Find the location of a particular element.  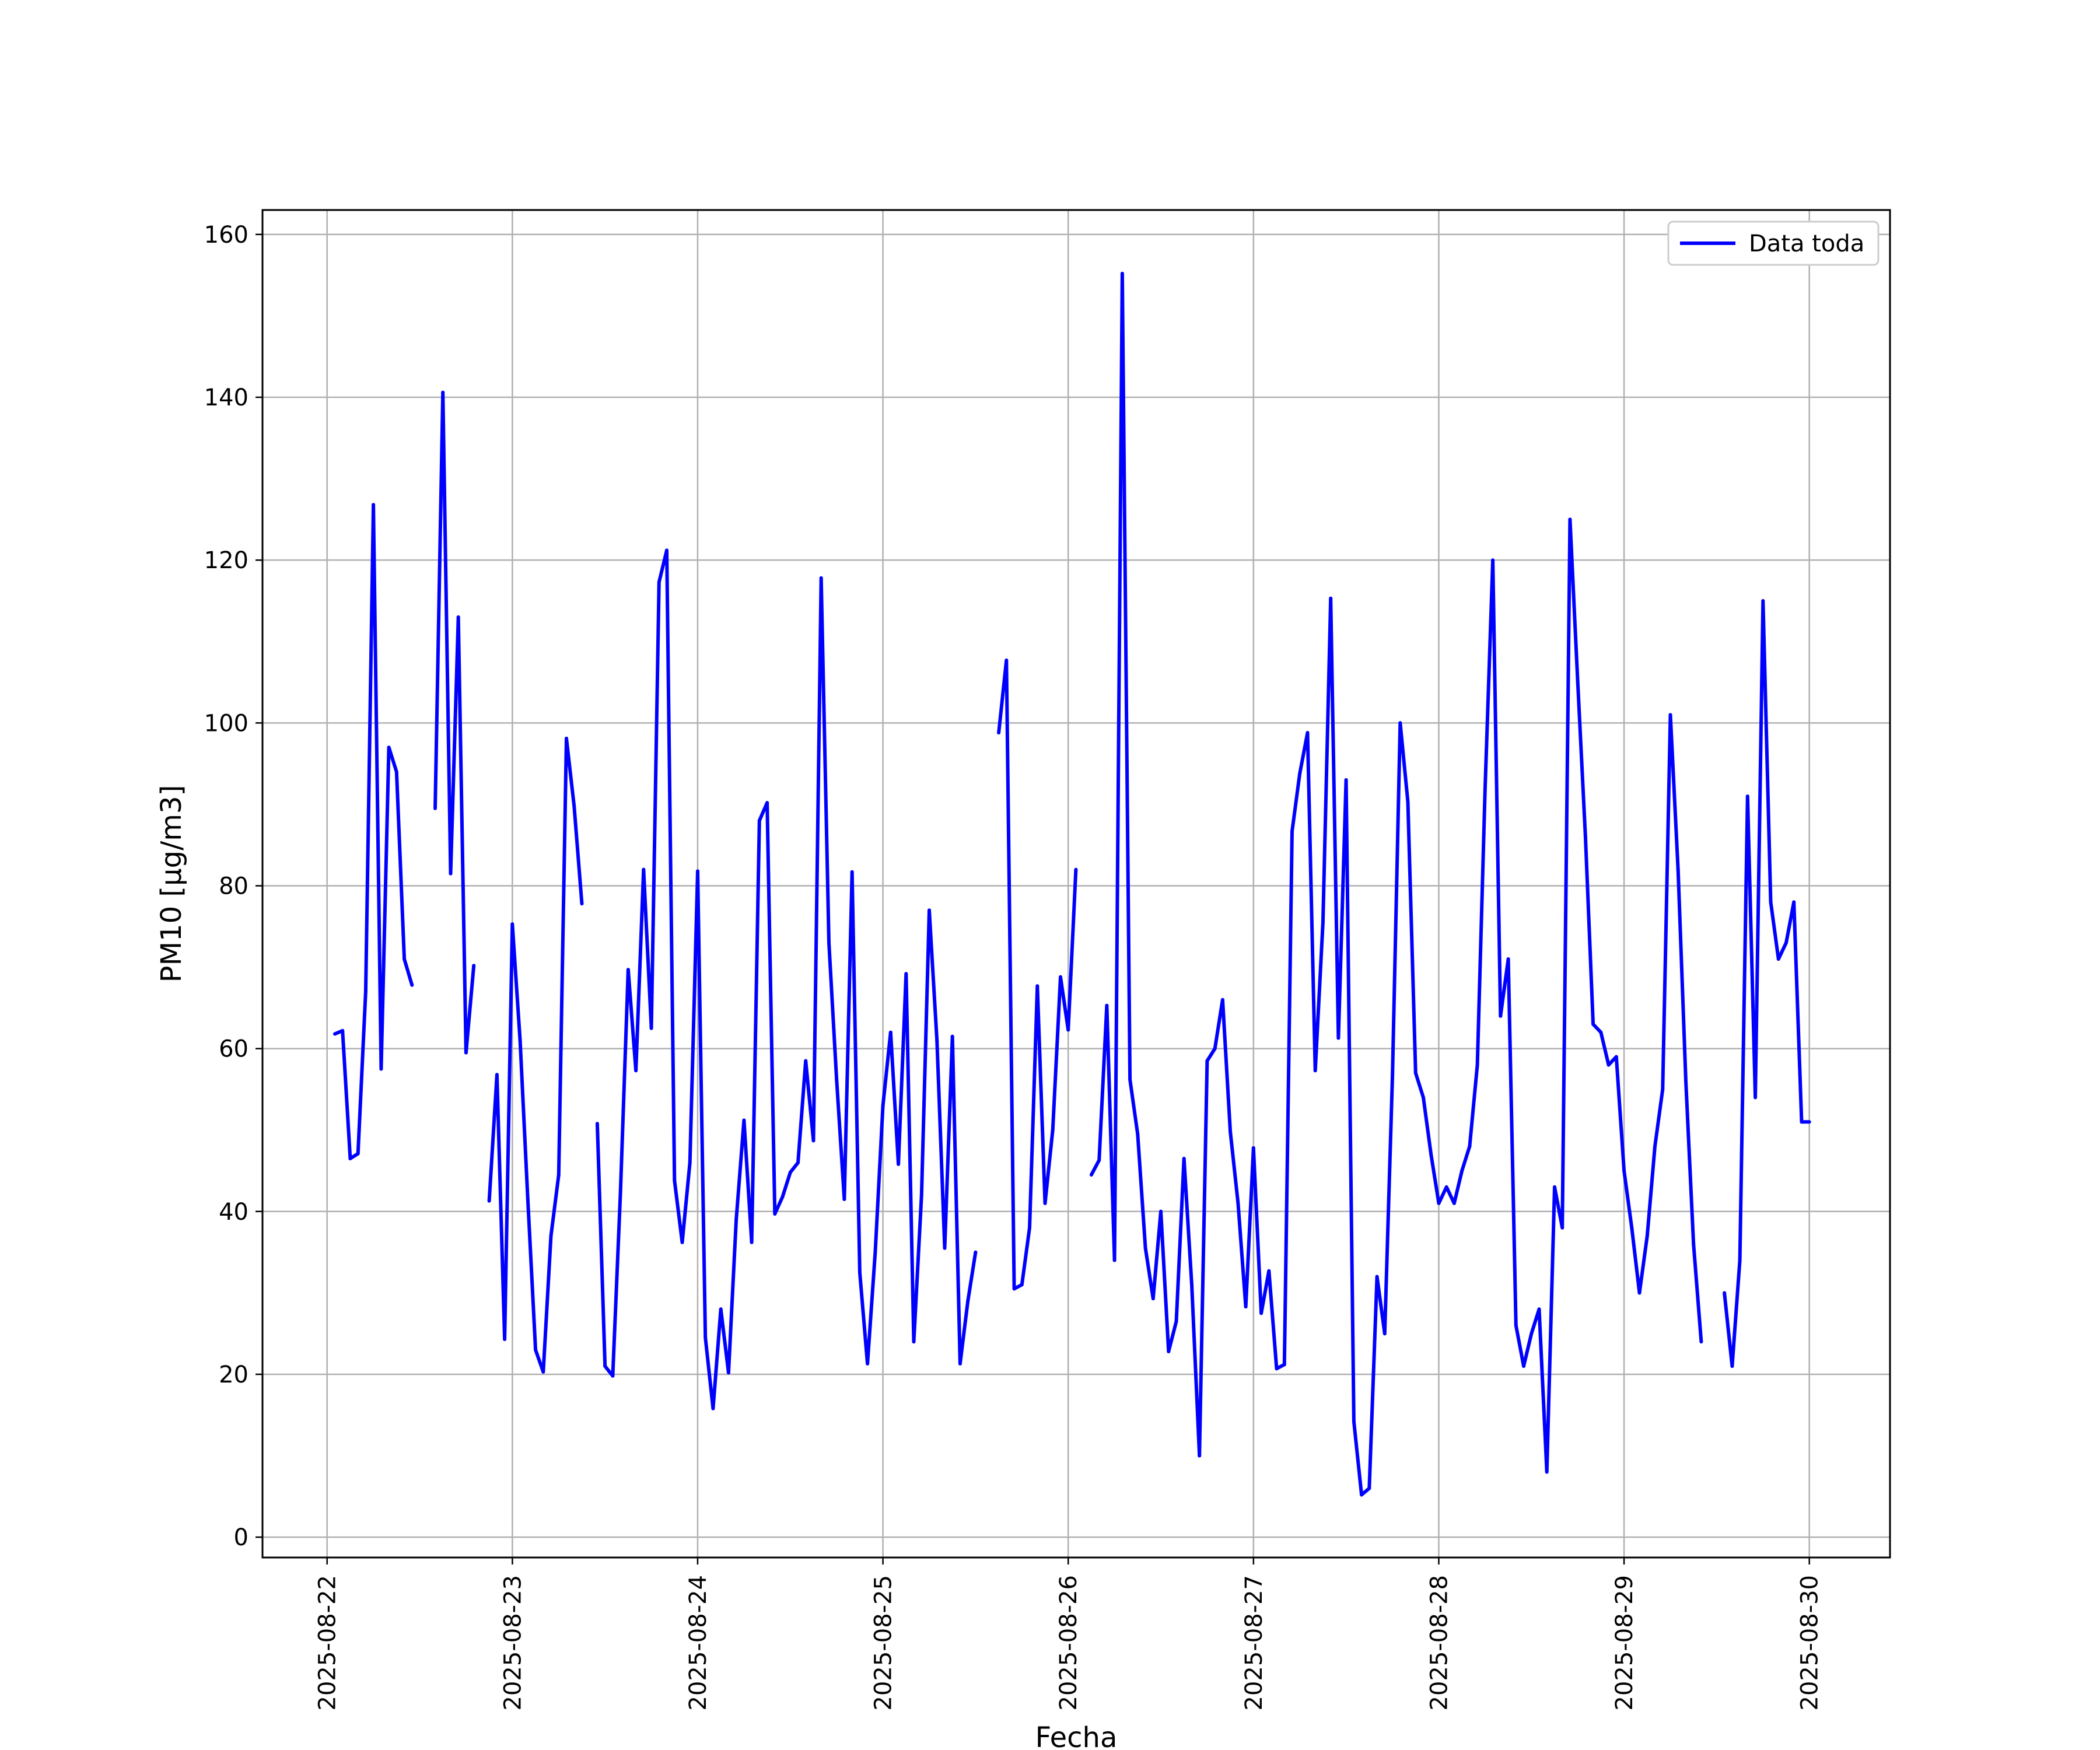

x-tick-label: 2025-08-26 is located at coordinates (1068, 1643).